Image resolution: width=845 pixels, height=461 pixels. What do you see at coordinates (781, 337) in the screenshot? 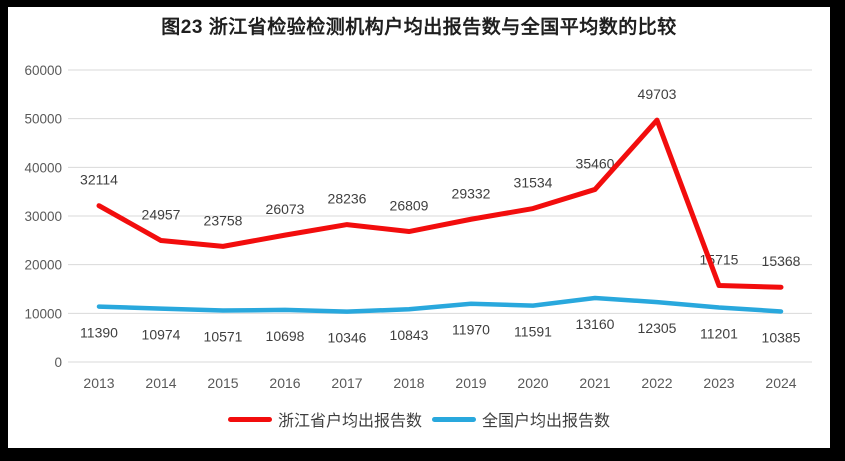
I see `data-label: 10385` at bounding box center [781, 337].